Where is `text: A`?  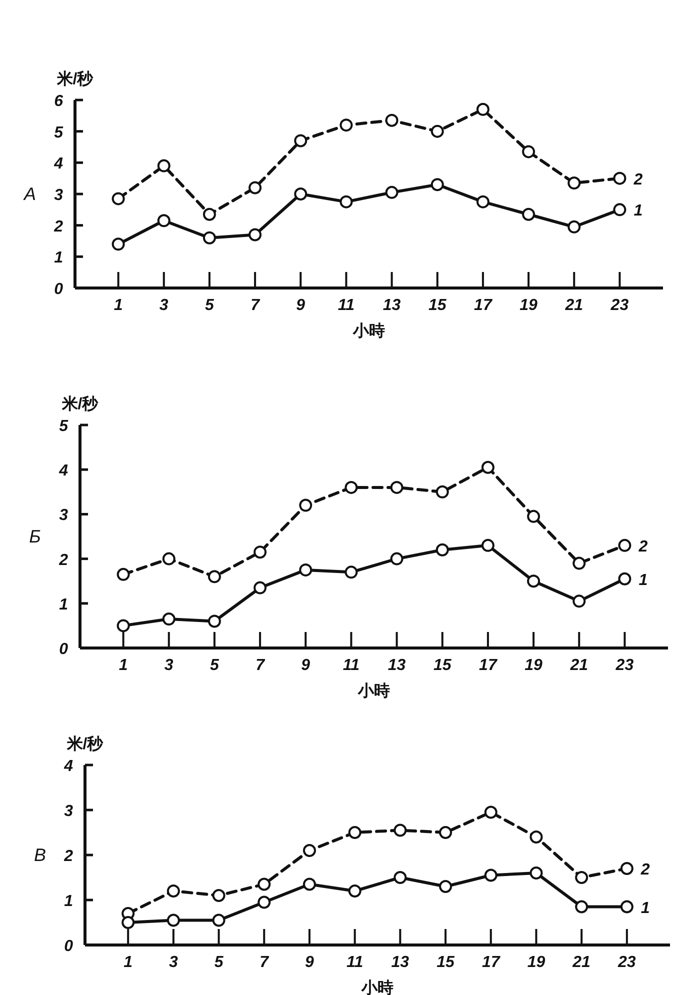
text: A is located at coordinates (29, 194).